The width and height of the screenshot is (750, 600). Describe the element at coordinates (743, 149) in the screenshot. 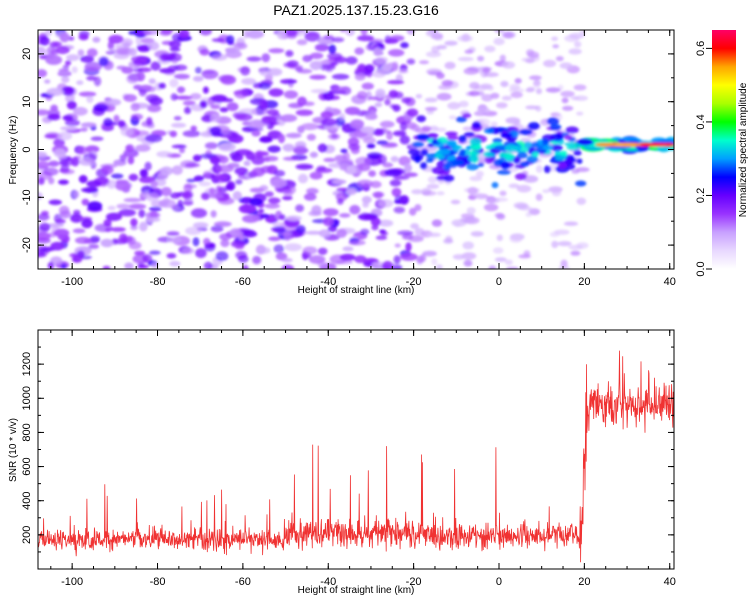

I see `colorbar-title: Normalized spectral amplitude` at that location.